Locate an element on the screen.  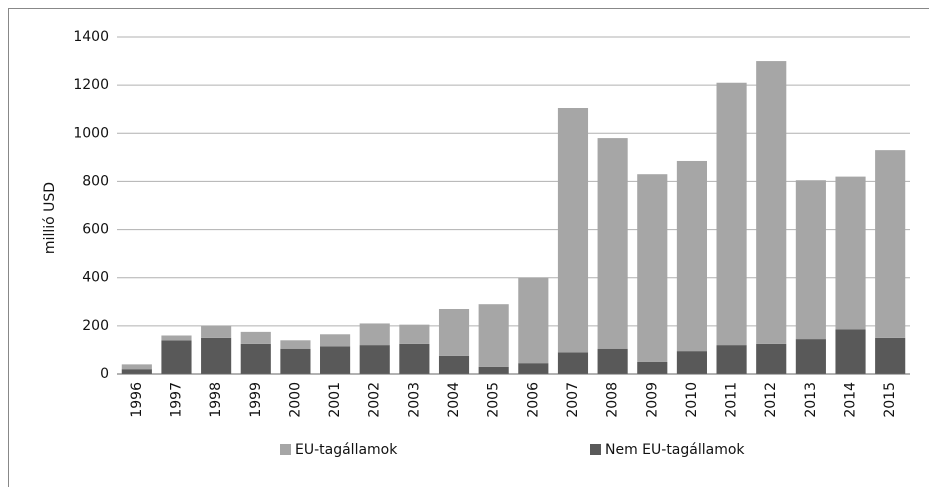
x-tick-label: 2015 is located at coordinates (890, 400).